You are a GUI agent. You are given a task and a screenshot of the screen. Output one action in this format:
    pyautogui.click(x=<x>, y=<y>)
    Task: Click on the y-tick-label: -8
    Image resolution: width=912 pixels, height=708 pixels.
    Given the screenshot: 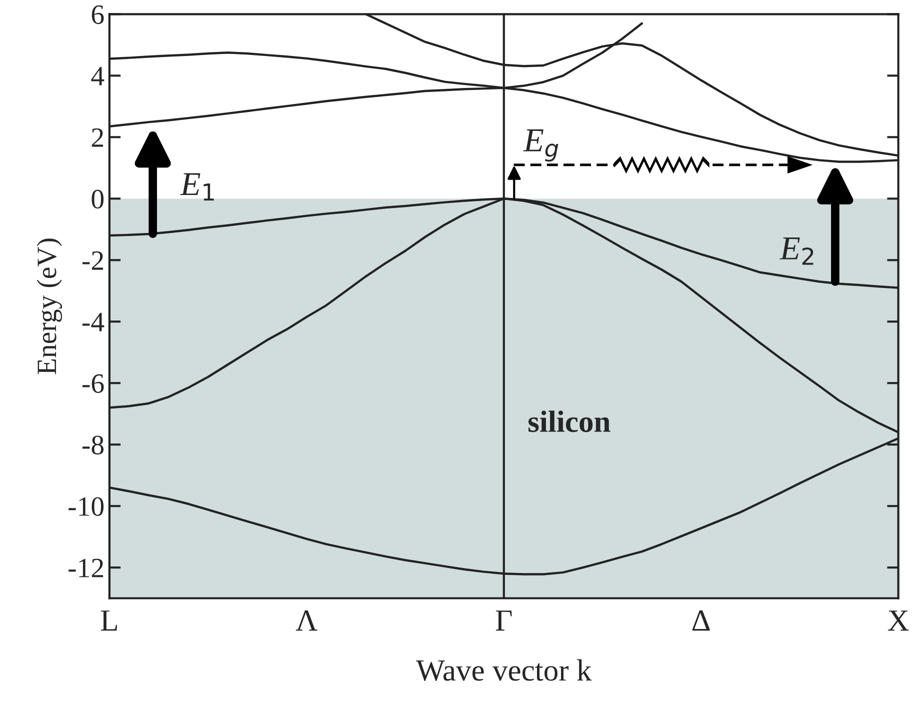 What is the action you would take?
    pyautogui.click(x=93, y=445)
    